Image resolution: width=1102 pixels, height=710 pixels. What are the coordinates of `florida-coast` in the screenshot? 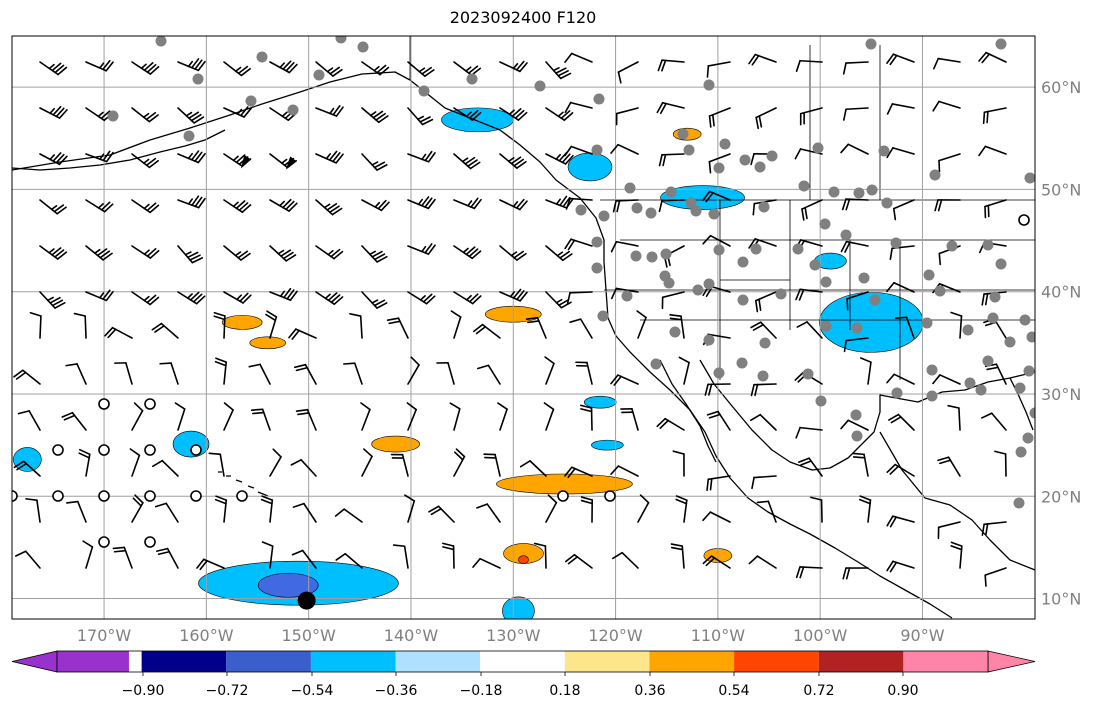 It's located at (1021, 404).